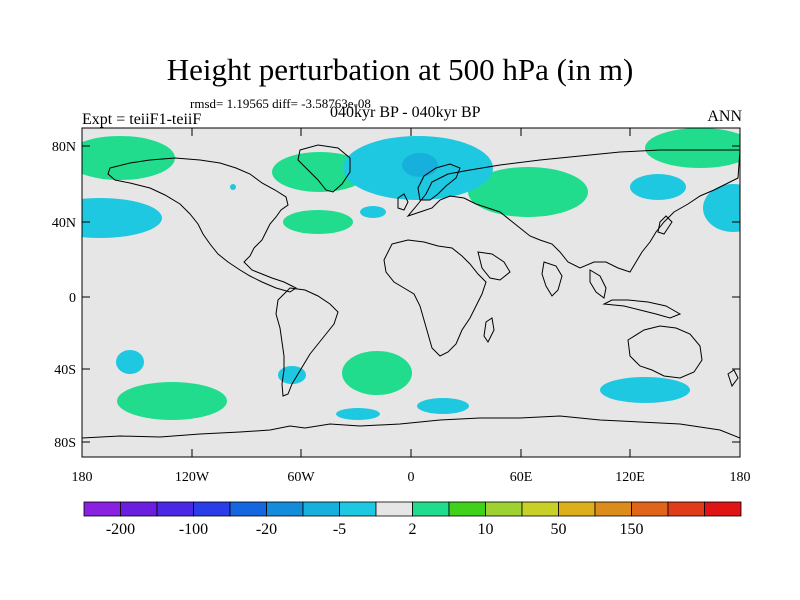 Image resolution: width=800 pixels, height=600 pixels. Describe the element at coordinates (64, 223) in the screenshot. I see `lat-tick-label: 40N` at that location.